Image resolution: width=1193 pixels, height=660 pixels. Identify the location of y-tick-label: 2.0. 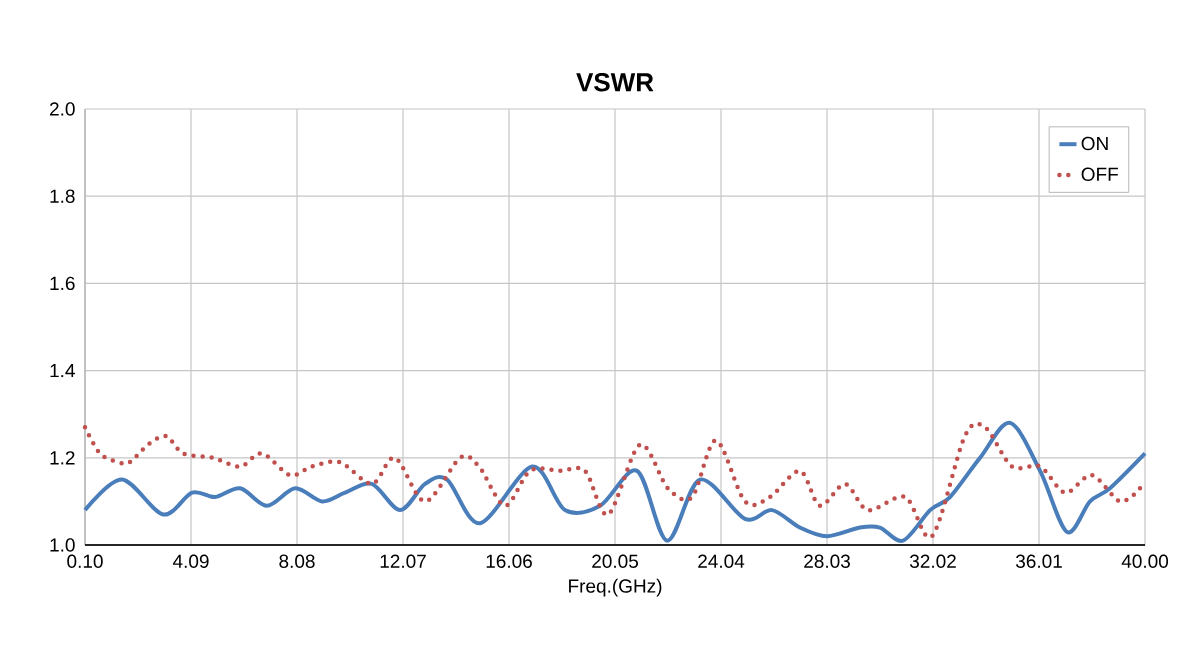
(62, 109).